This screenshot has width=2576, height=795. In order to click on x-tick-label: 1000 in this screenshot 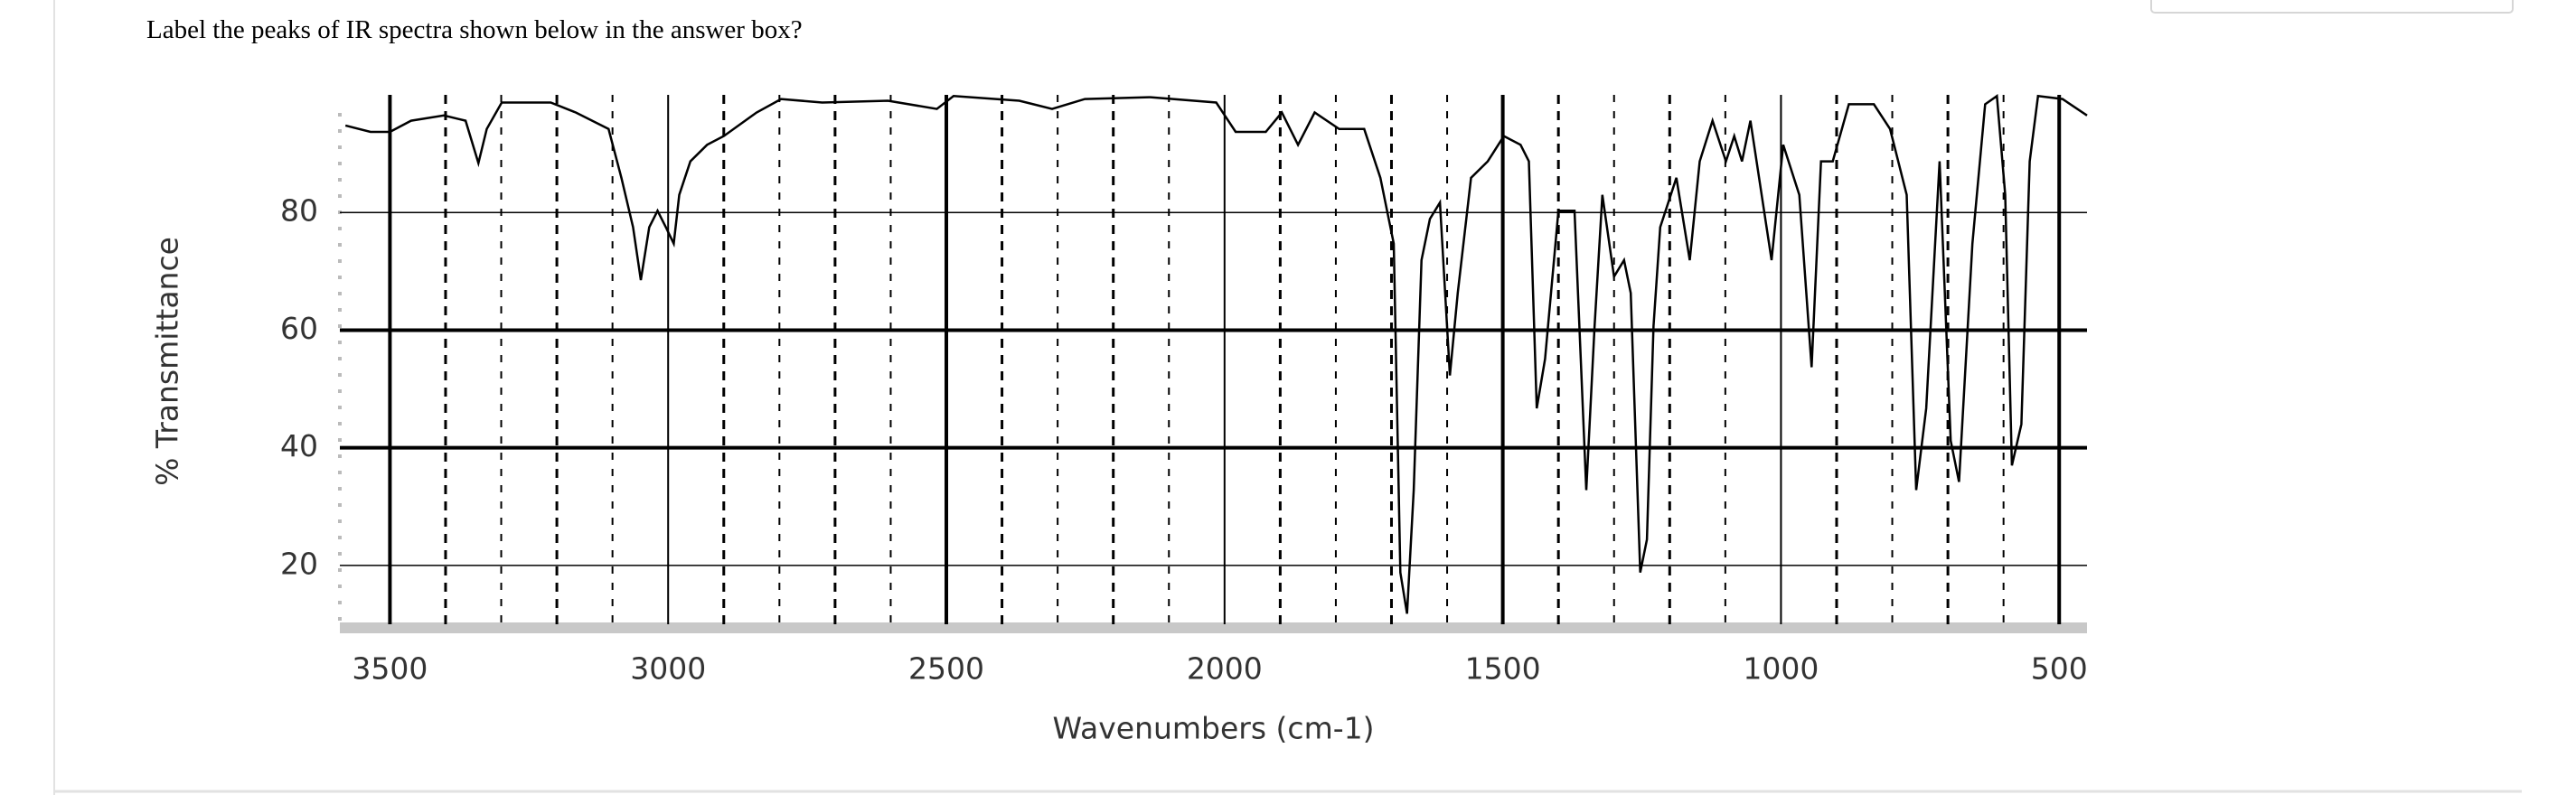, I will do `click(1781, 669)`.